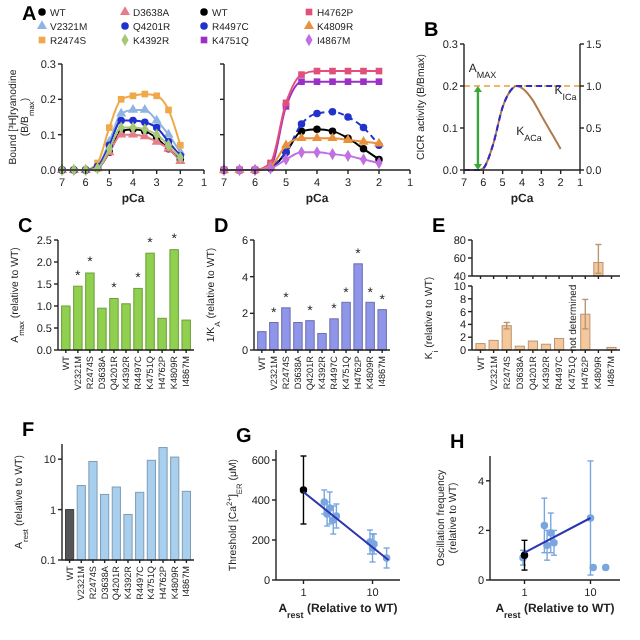  What do you see at coordinates (29, 15) in the screenshot?
I see `chart-title: A` at bounding box center [29, 15].